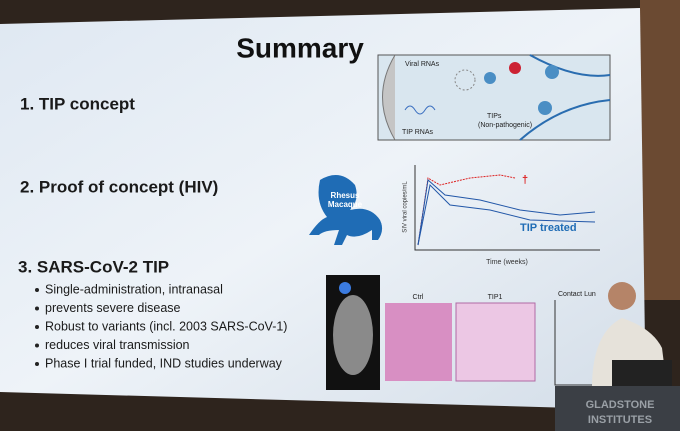  Describe the element at coordinates (620, 405) in the screenshot. I see `podium-text: GLADSTONE` at that location.